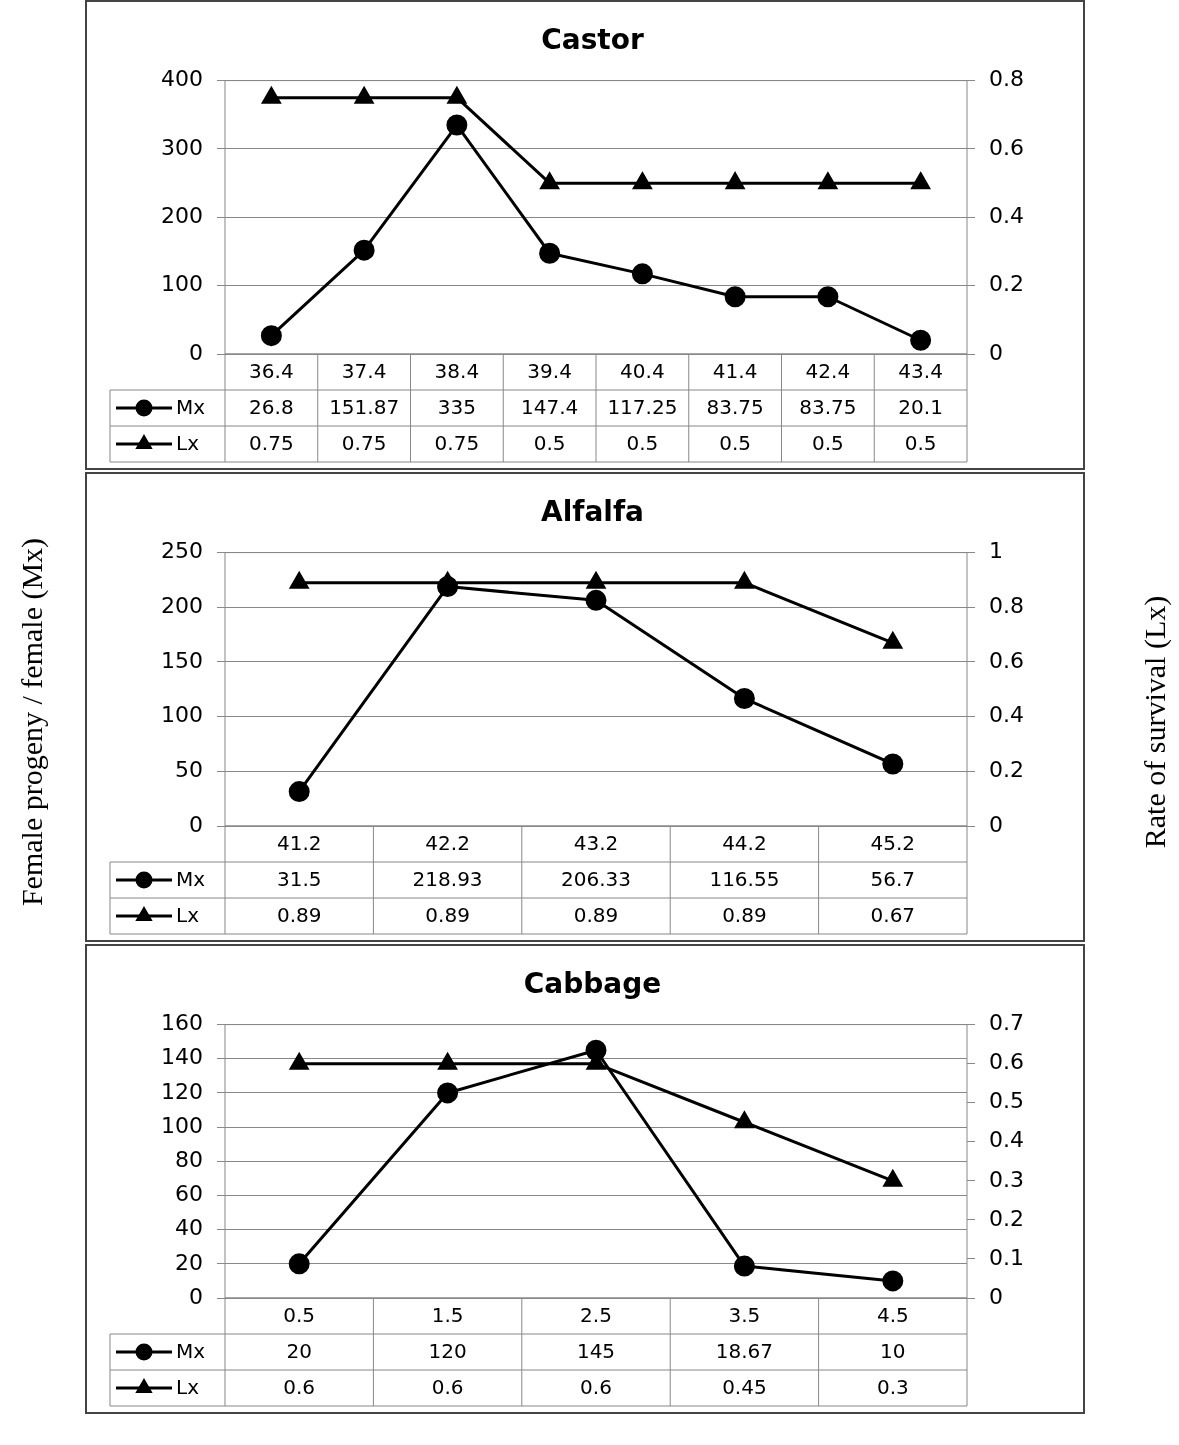 The image size is (1179, 1445). I want to click on y2-axis-title: Rate of survival (Lx), so click(1155, 722).